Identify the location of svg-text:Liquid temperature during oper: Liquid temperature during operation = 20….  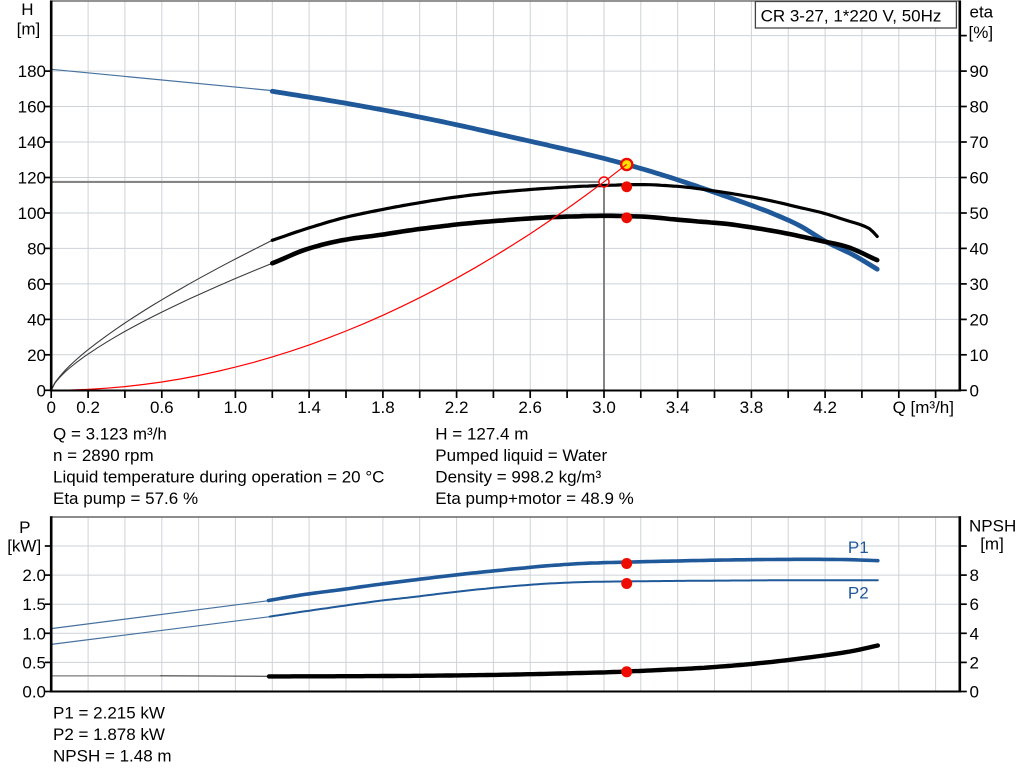
(218, 476).